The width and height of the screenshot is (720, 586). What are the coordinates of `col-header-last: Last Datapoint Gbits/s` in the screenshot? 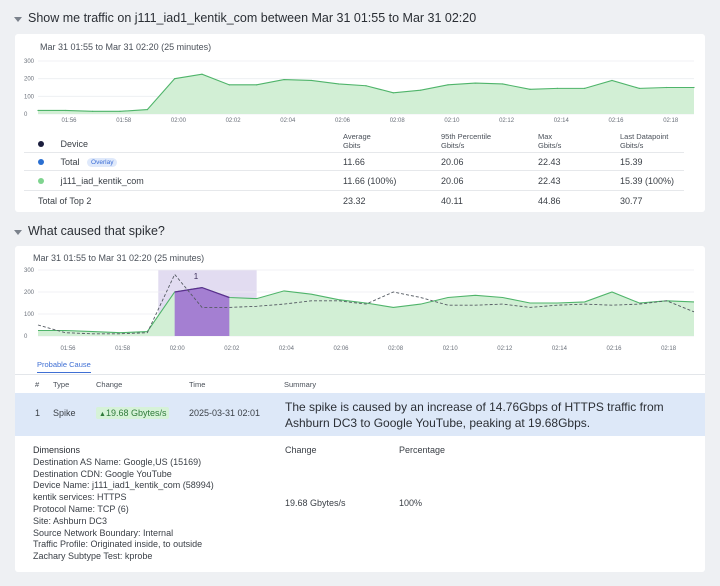 It's located at (644, 141).